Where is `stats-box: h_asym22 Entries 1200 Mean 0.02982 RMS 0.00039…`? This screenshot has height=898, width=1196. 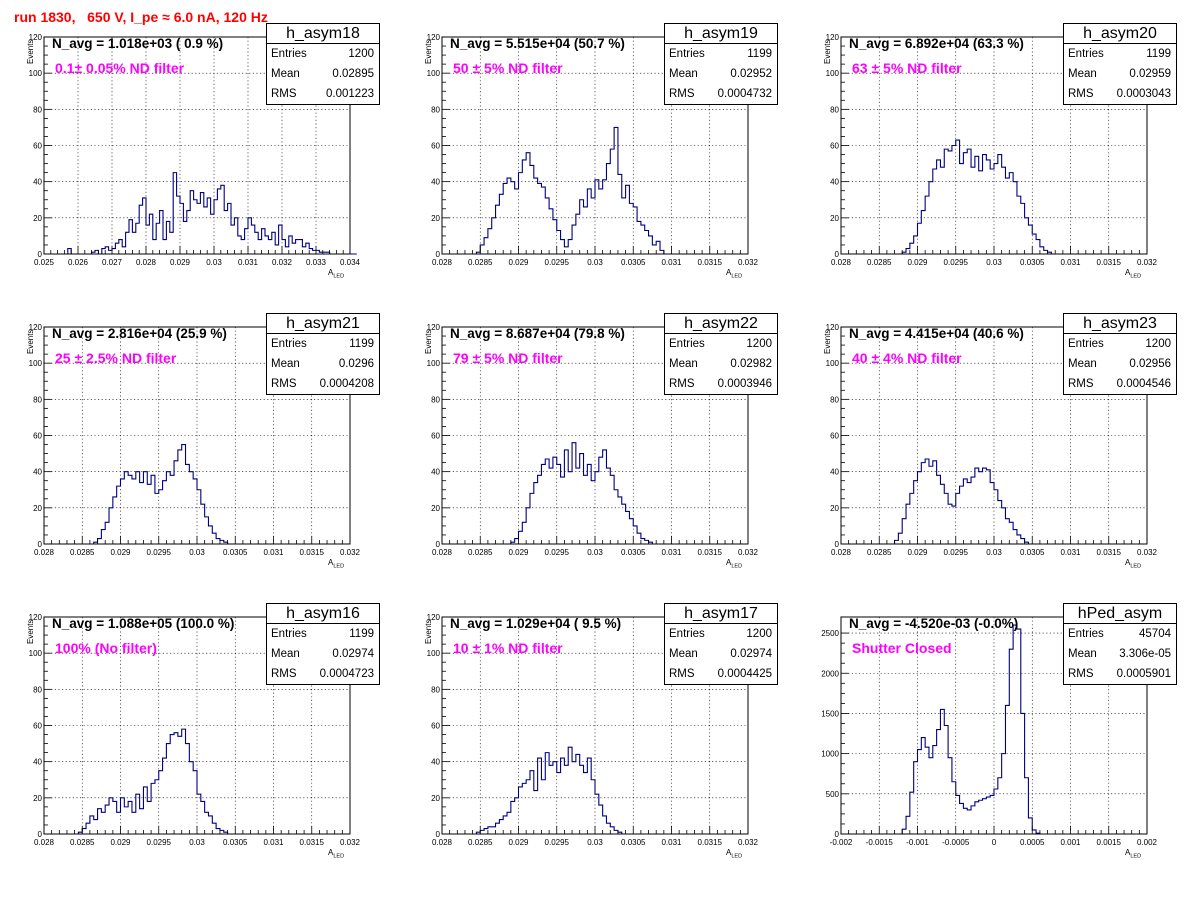 stats-box: h_asym22 Entries 1200 Mean 0.02982 RMS 0.00039… is located at coordinates (721, 354).